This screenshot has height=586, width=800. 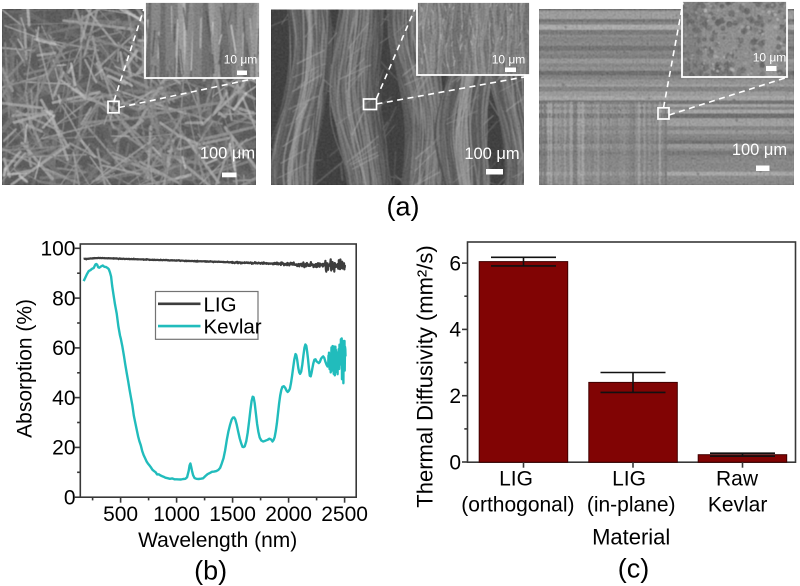 What do you see at coordinates (425, 376) in the screenshot?
I see `svg-text: Thermal Diffusivity (mm²/s)` at bounding box center [425, 376].